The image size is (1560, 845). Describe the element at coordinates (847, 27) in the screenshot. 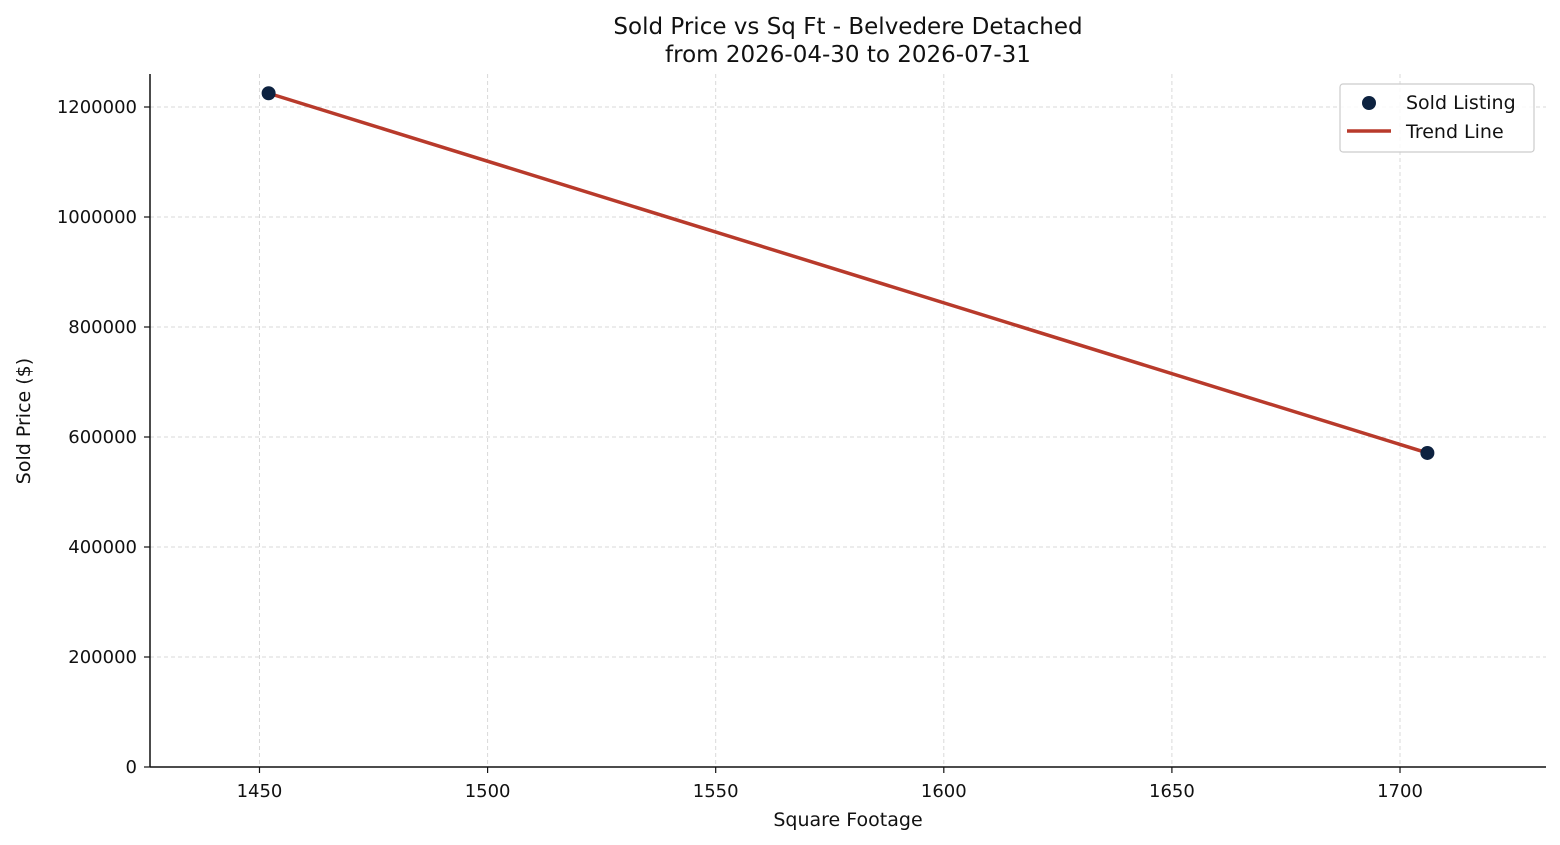

I see `chart-title: Sold Price vs Sq Ft - Belvedere Detached` at that location.